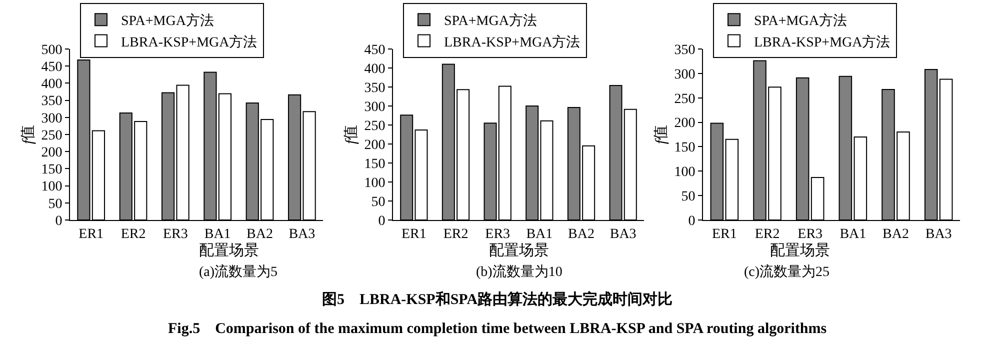 Image resolution: width=995 pixels, height=347 pixels. What do you see at coordinates (519, 272) in the screenshot?
I see `text: (b)流数量为10` at bounding box center [519, 272].